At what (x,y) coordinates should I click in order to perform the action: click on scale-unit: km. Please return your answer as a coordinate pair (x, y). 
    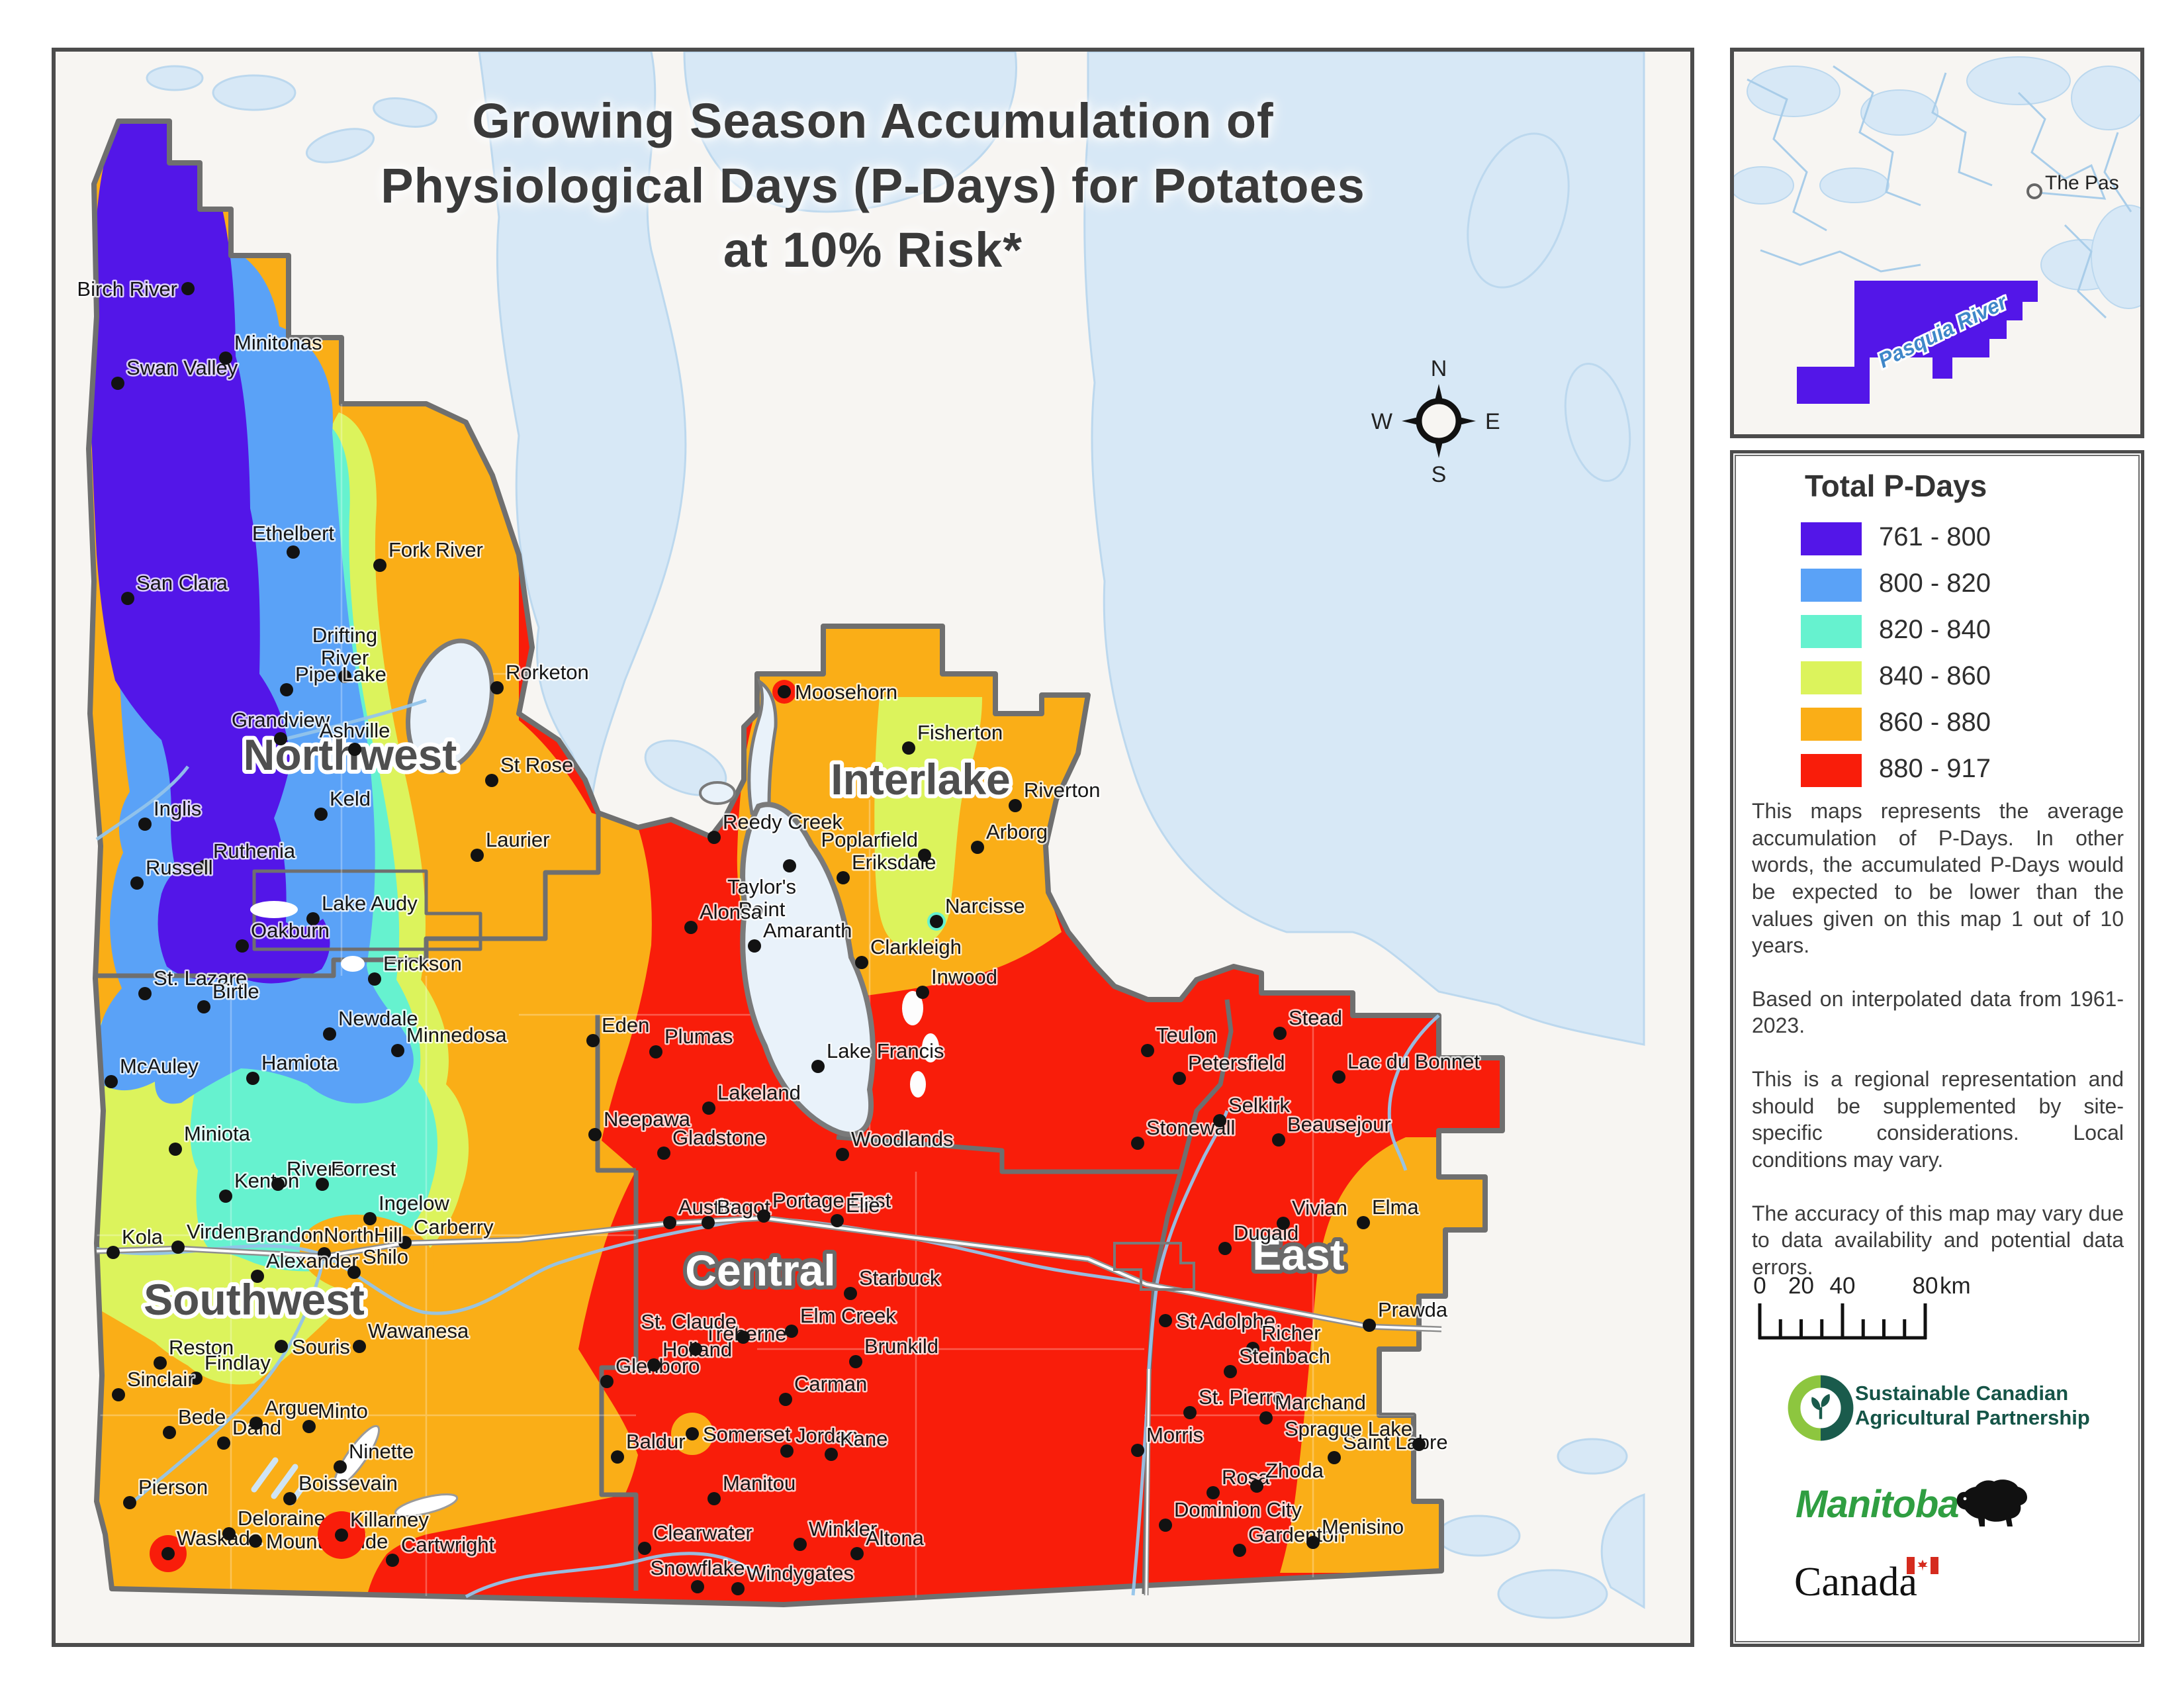
    Looking at the image, I should click on (1955, 1286).